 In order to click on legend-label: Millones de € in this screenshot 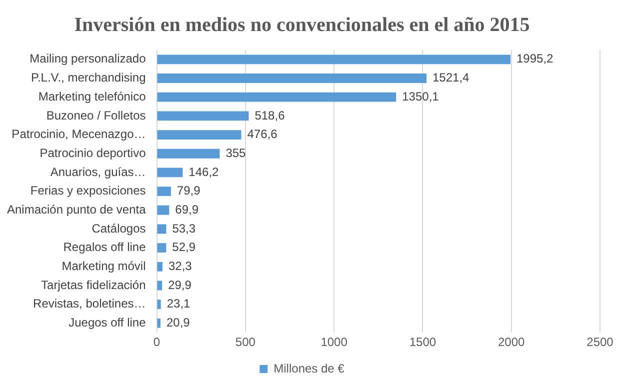, I will do `click(309, 368)`.